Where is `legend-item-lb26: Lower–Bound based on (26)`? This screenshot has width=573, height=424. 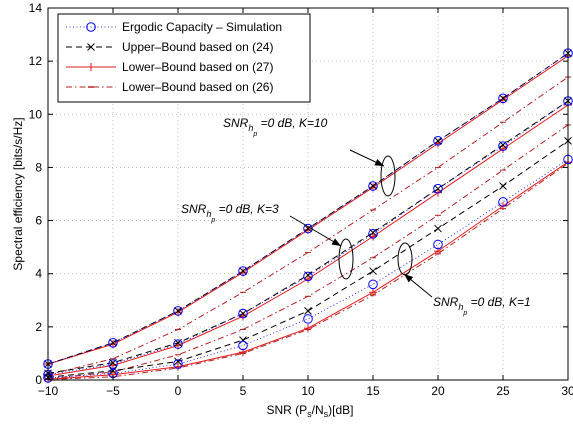
legend-item-lb26: Lower–Bound based on (26) is located at coordinates (169, 87).